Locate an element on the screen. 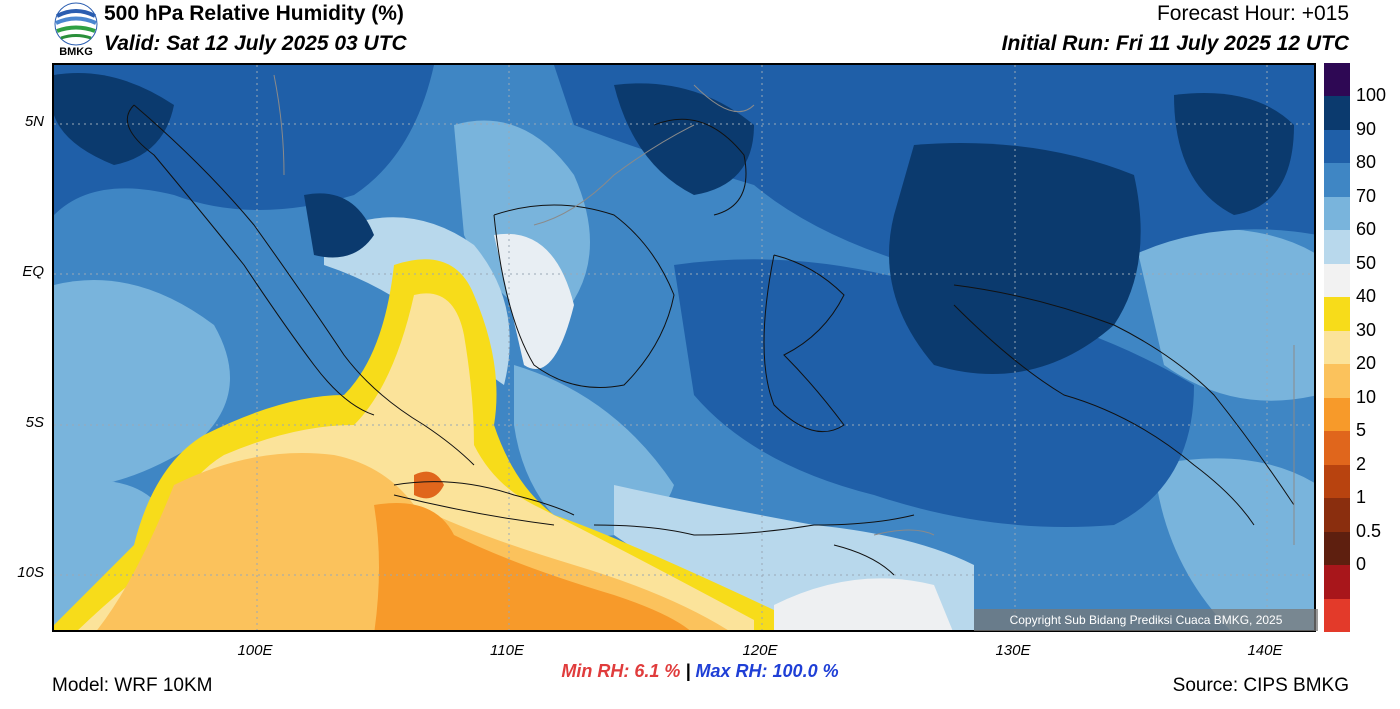 The height and width of the screenshot is (709, 1400). lat-label-eq: EQ is located at coordinates (33, 271).